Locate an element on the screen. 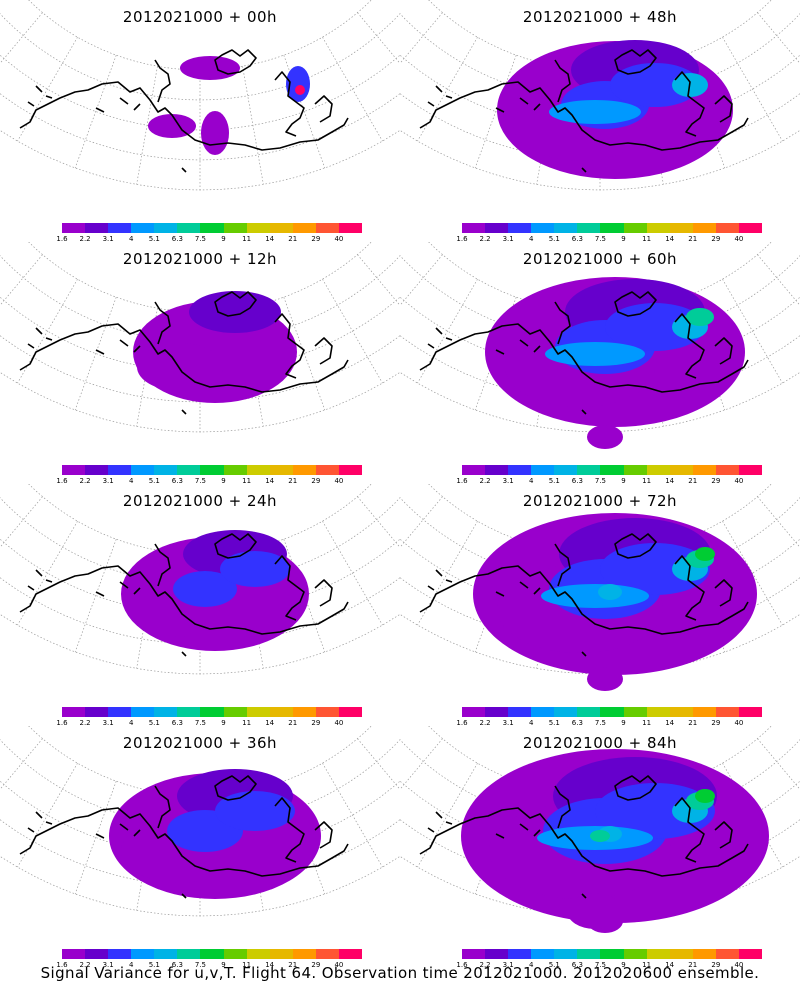 The height and width of the screenshot is (1000, 800). colorbar-label: 3.1 is located at coordinates (108, 965).